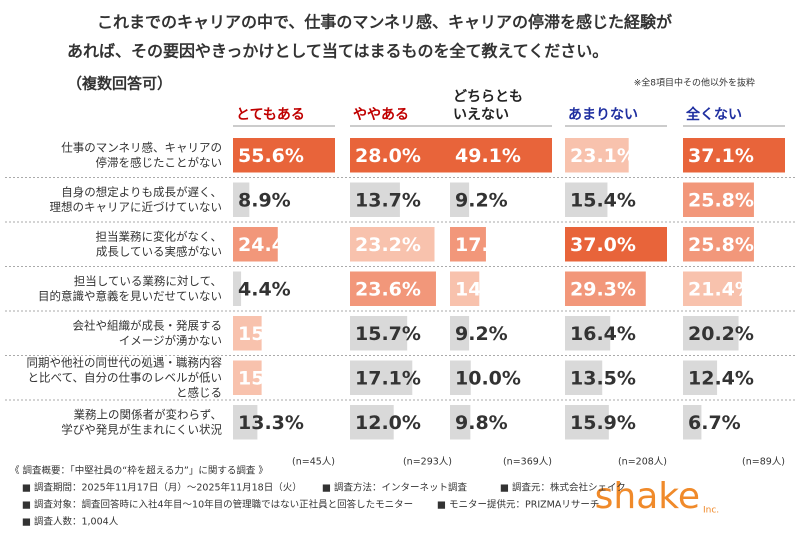  What do you see at coordinates (388, 334) in the screenshot?
I see `value-label: 15.7%` at bounding box center [388, 334].